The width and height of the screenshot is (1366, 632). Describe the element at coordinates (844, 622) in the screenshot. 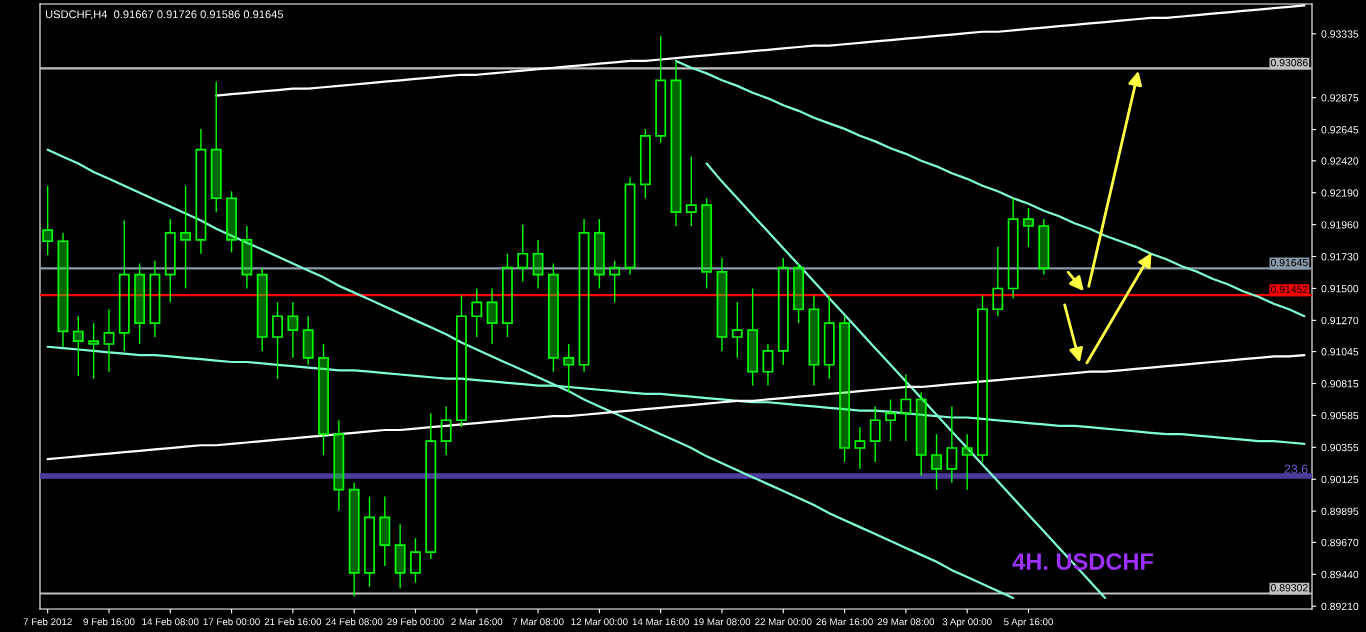

I see `x-tick-label: 26 Mar 16:00` at that location.